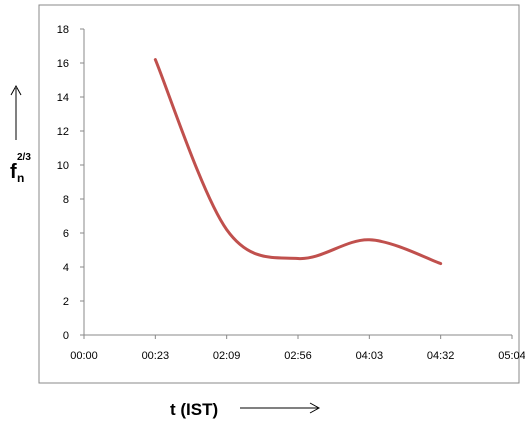 Image resolution: width=525 pixels, height=421 pixels. Describe the element at coordinates (315, 408) in the screenshot. I see `x-axis-arrow-head` at that location.